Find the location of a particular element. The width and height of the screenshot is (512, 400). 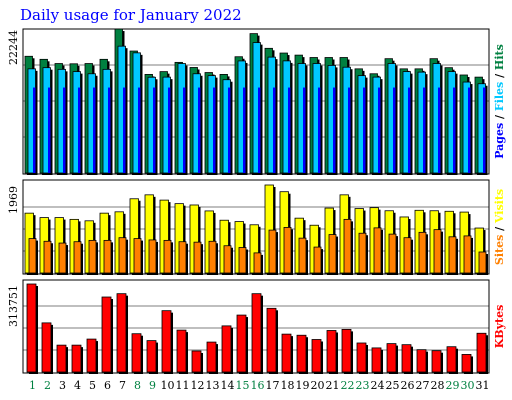

x-tick-label: 25 is located at coordinates (393, 385).